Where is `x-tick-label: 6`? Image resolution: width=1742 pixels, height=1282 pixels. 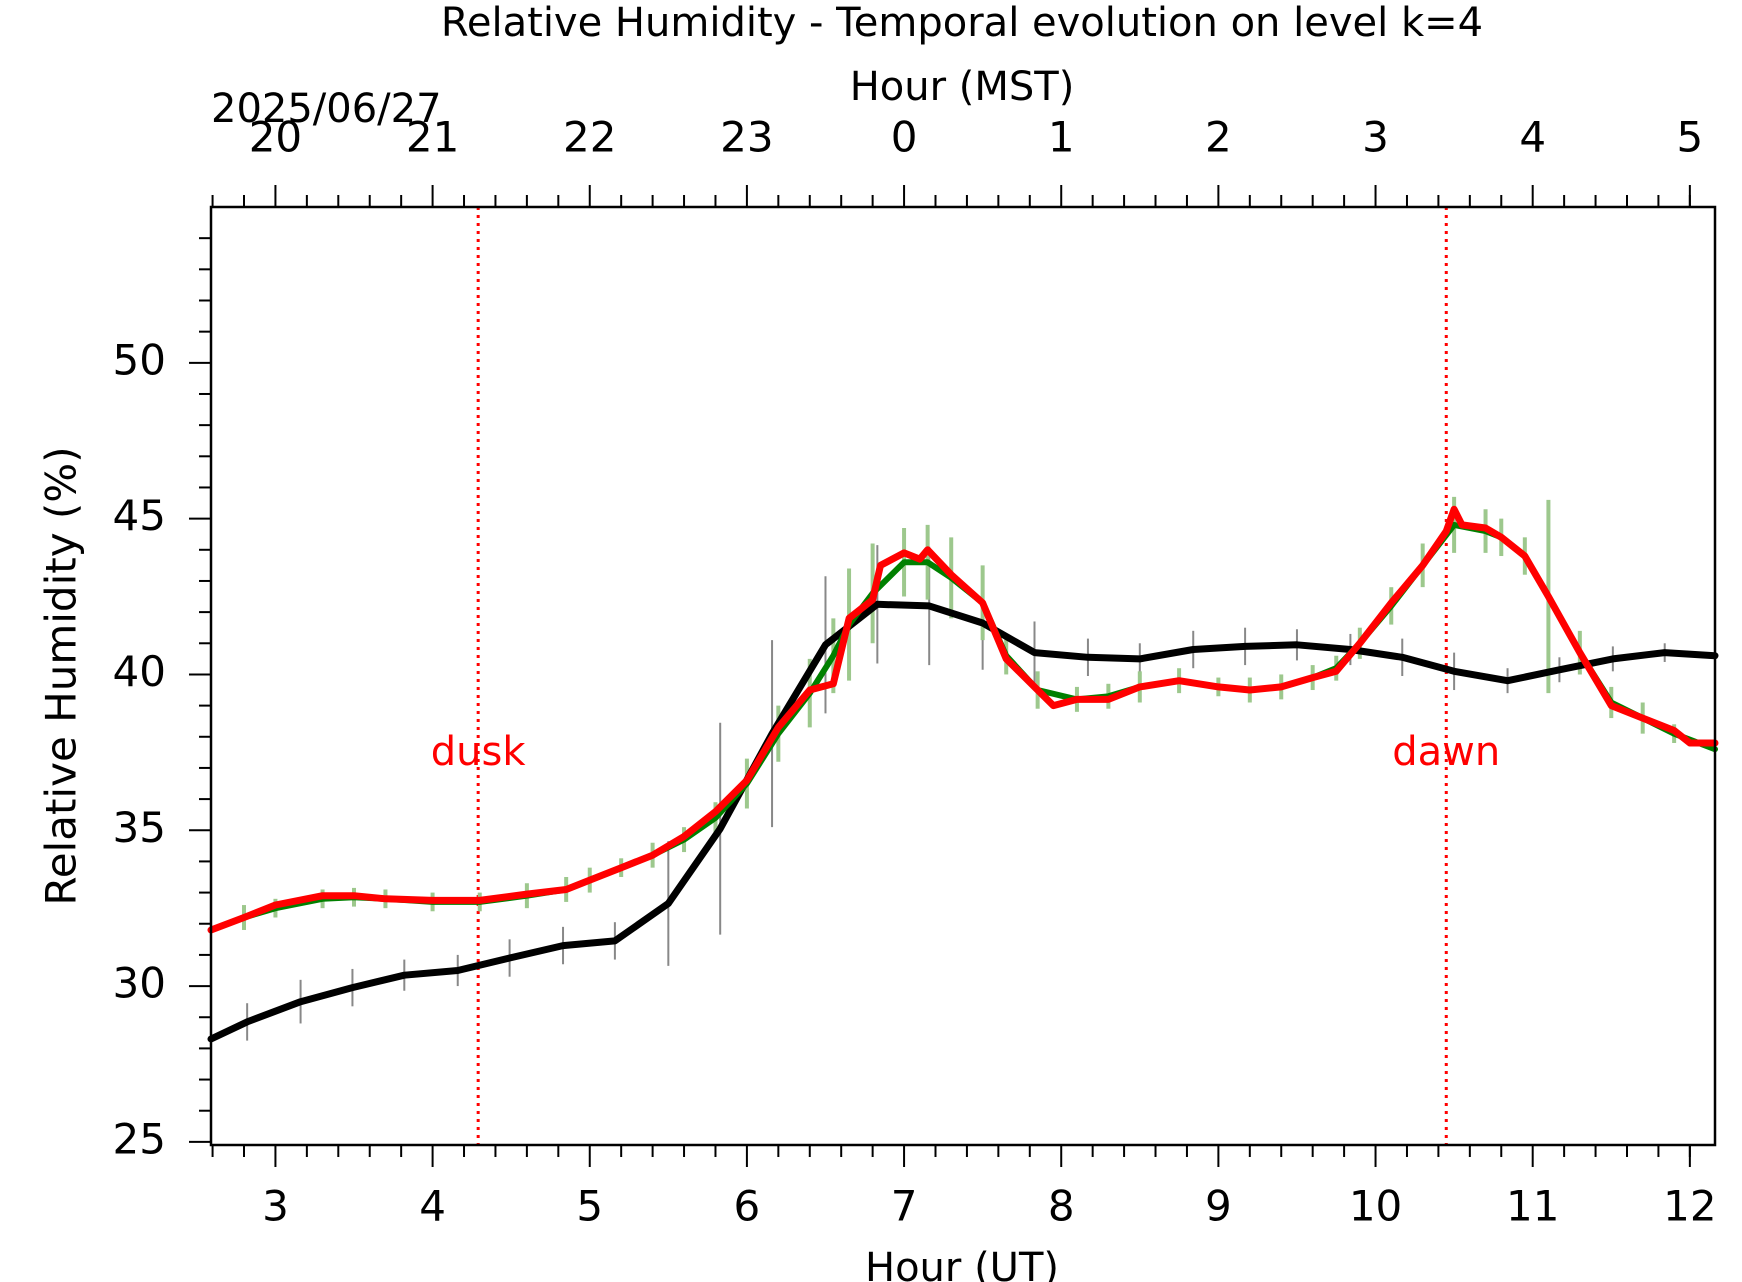
x-tick-label: 6 is located at coordinates (747, 1206).